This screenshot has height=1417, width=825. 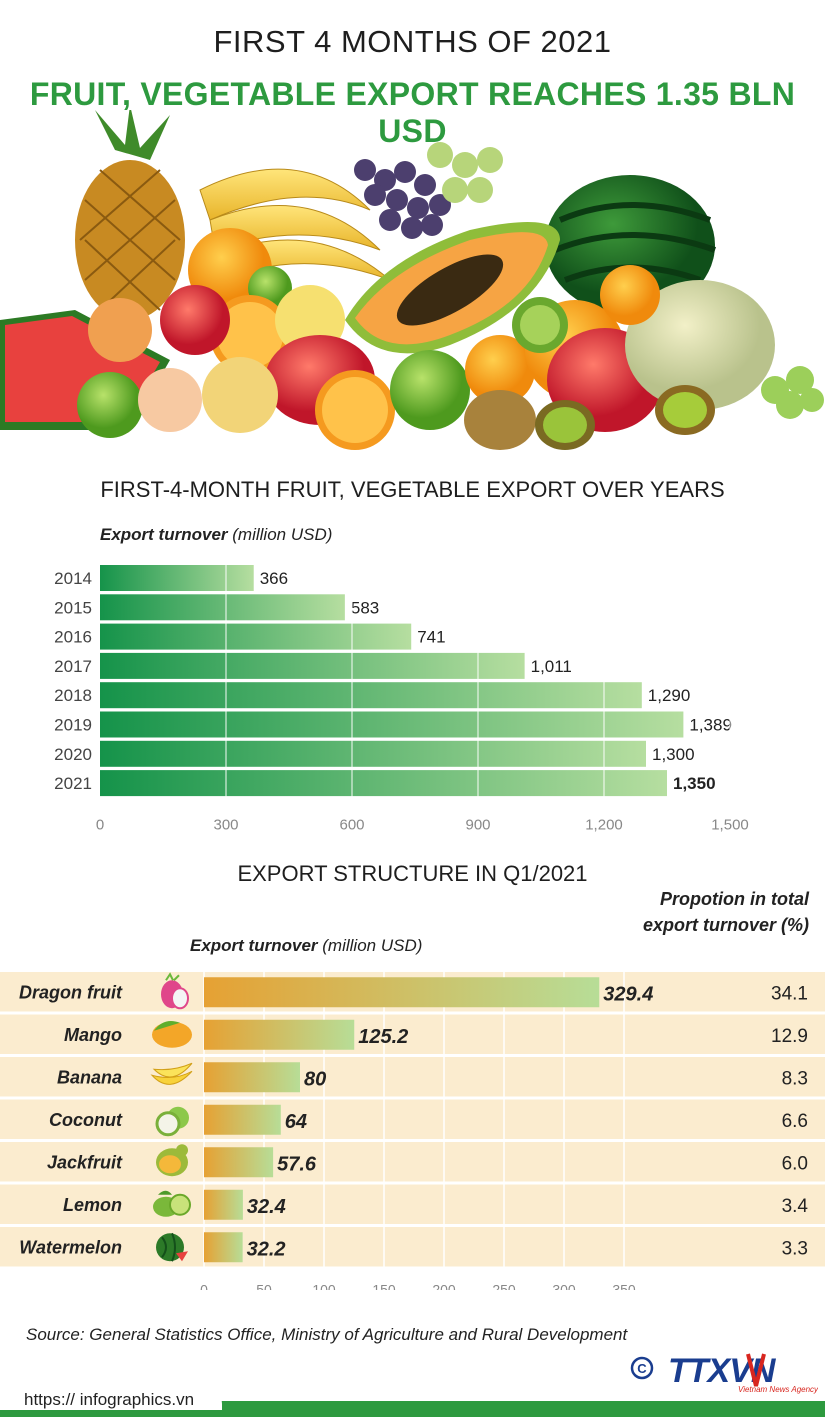 I want to click on category-label-watermelon: Watermelon, so click(x=70, y=1247).